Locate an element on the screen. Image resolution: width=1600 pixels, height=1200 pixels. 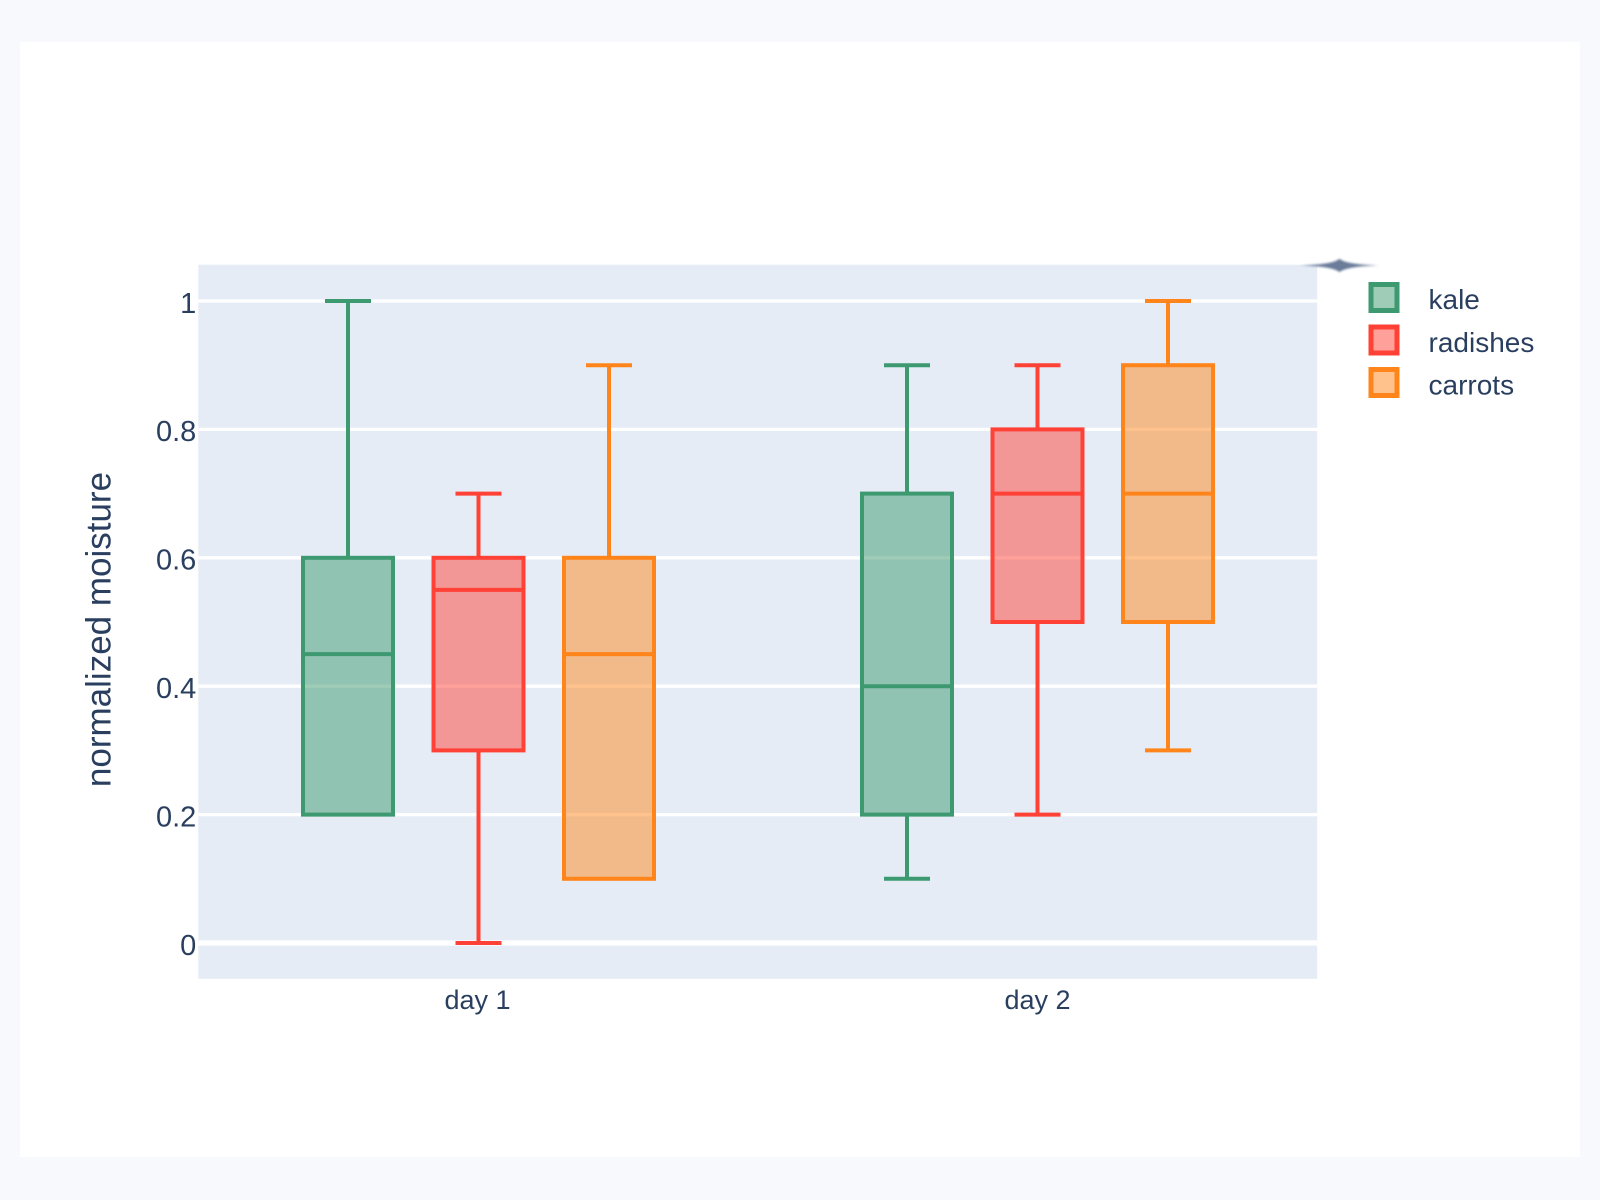
svg-text: 0.2 is located at coordinates (176, 817).